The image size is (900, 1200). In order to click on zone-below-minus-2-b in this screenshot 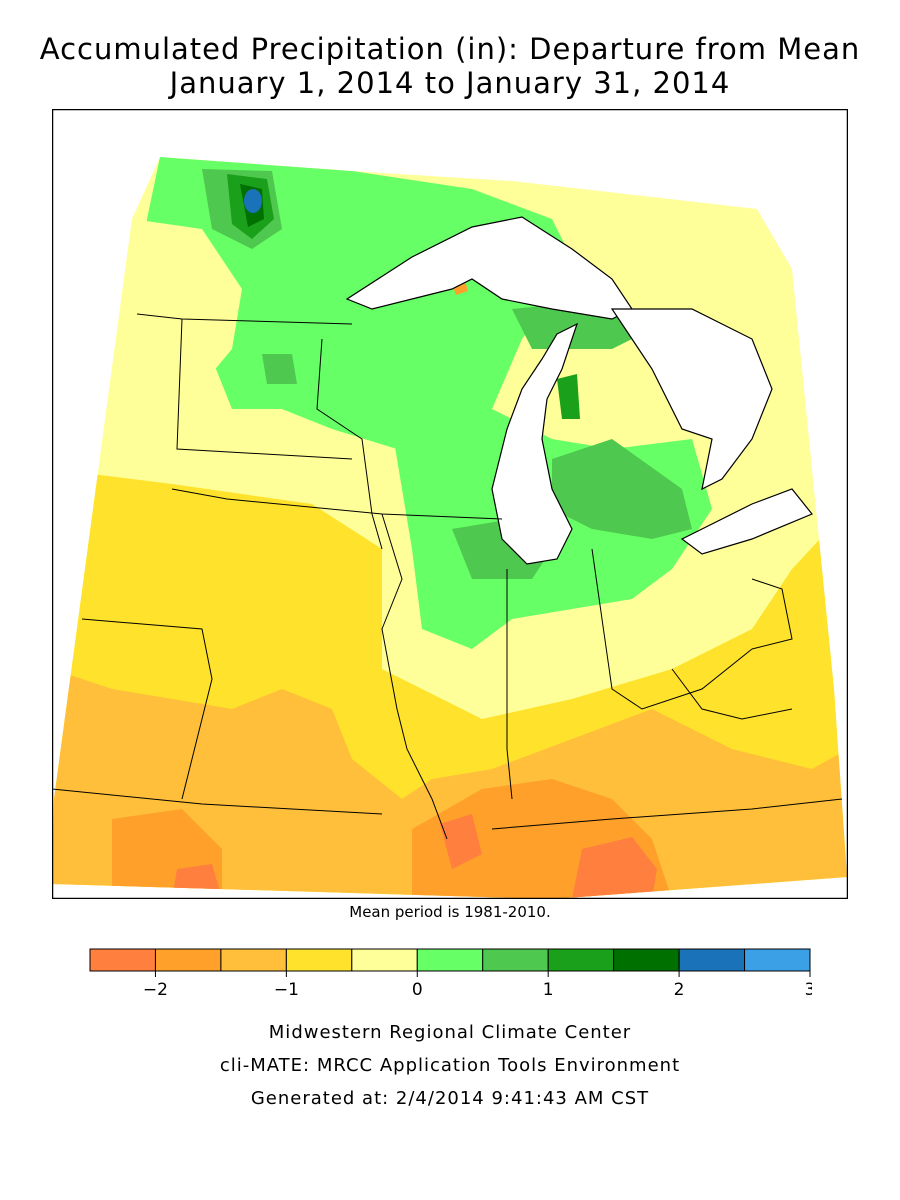, I will do `click(614, 868)`.